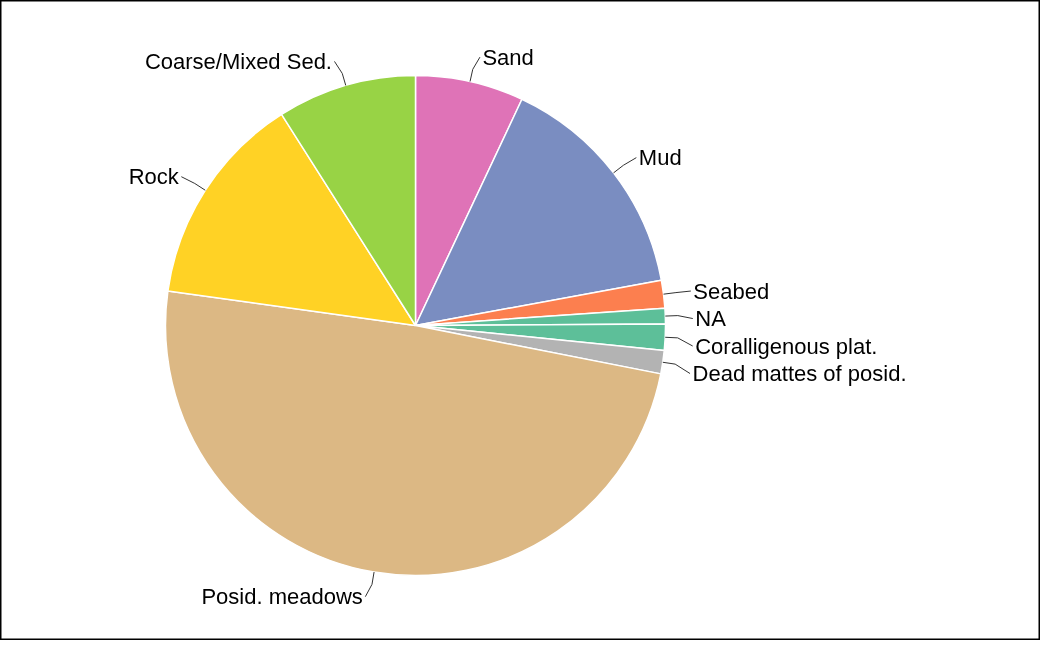  Describe the element at coordinates (238, 61) in the screenshot. I see `slice-label: Coarse/Mixed Sed.` at that location.